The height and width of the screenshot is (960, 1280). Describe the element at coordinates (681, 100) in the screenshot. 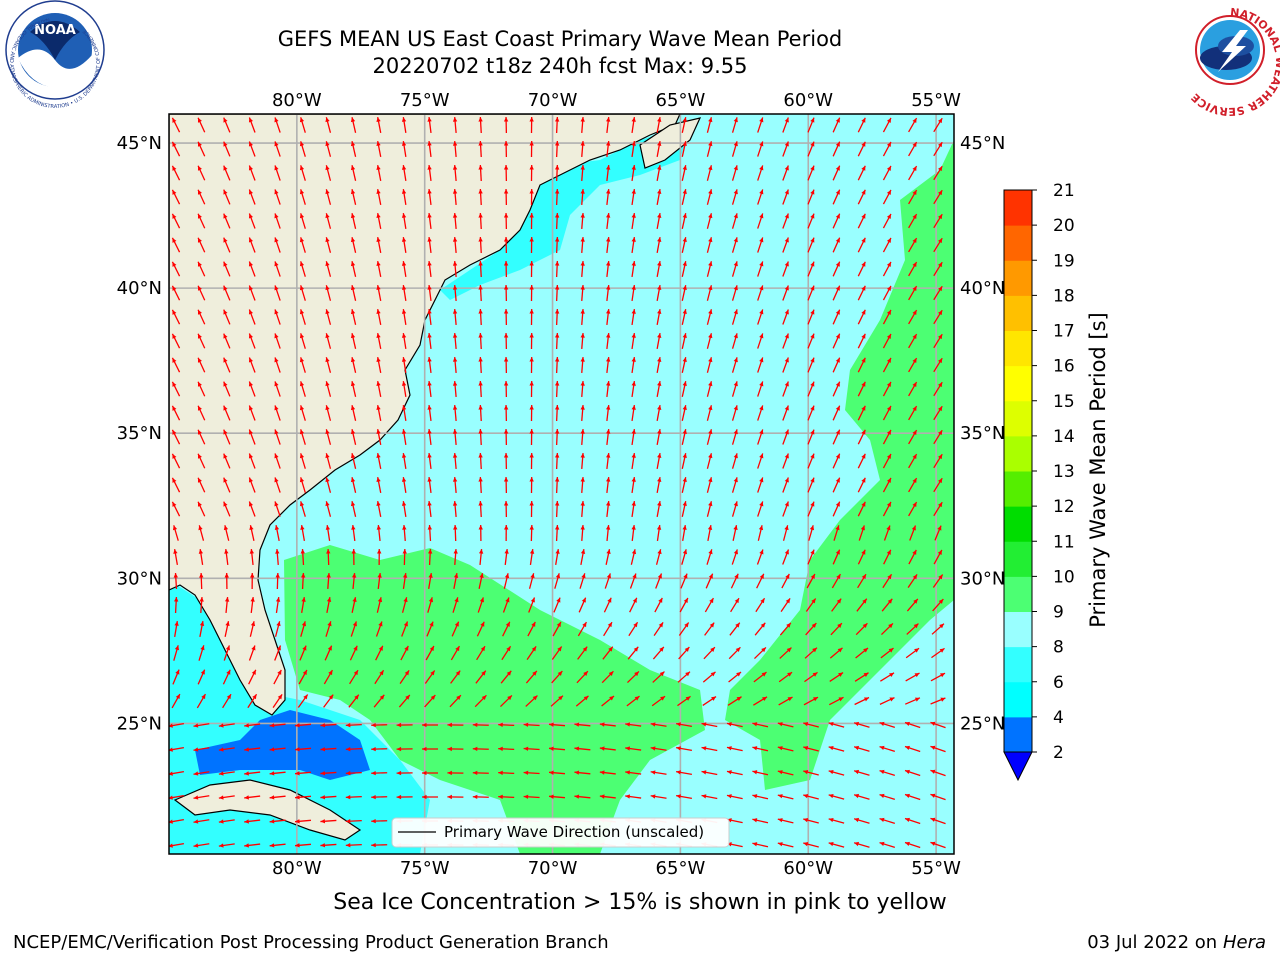

I see `lon-tick-label: 65°W` at that location.